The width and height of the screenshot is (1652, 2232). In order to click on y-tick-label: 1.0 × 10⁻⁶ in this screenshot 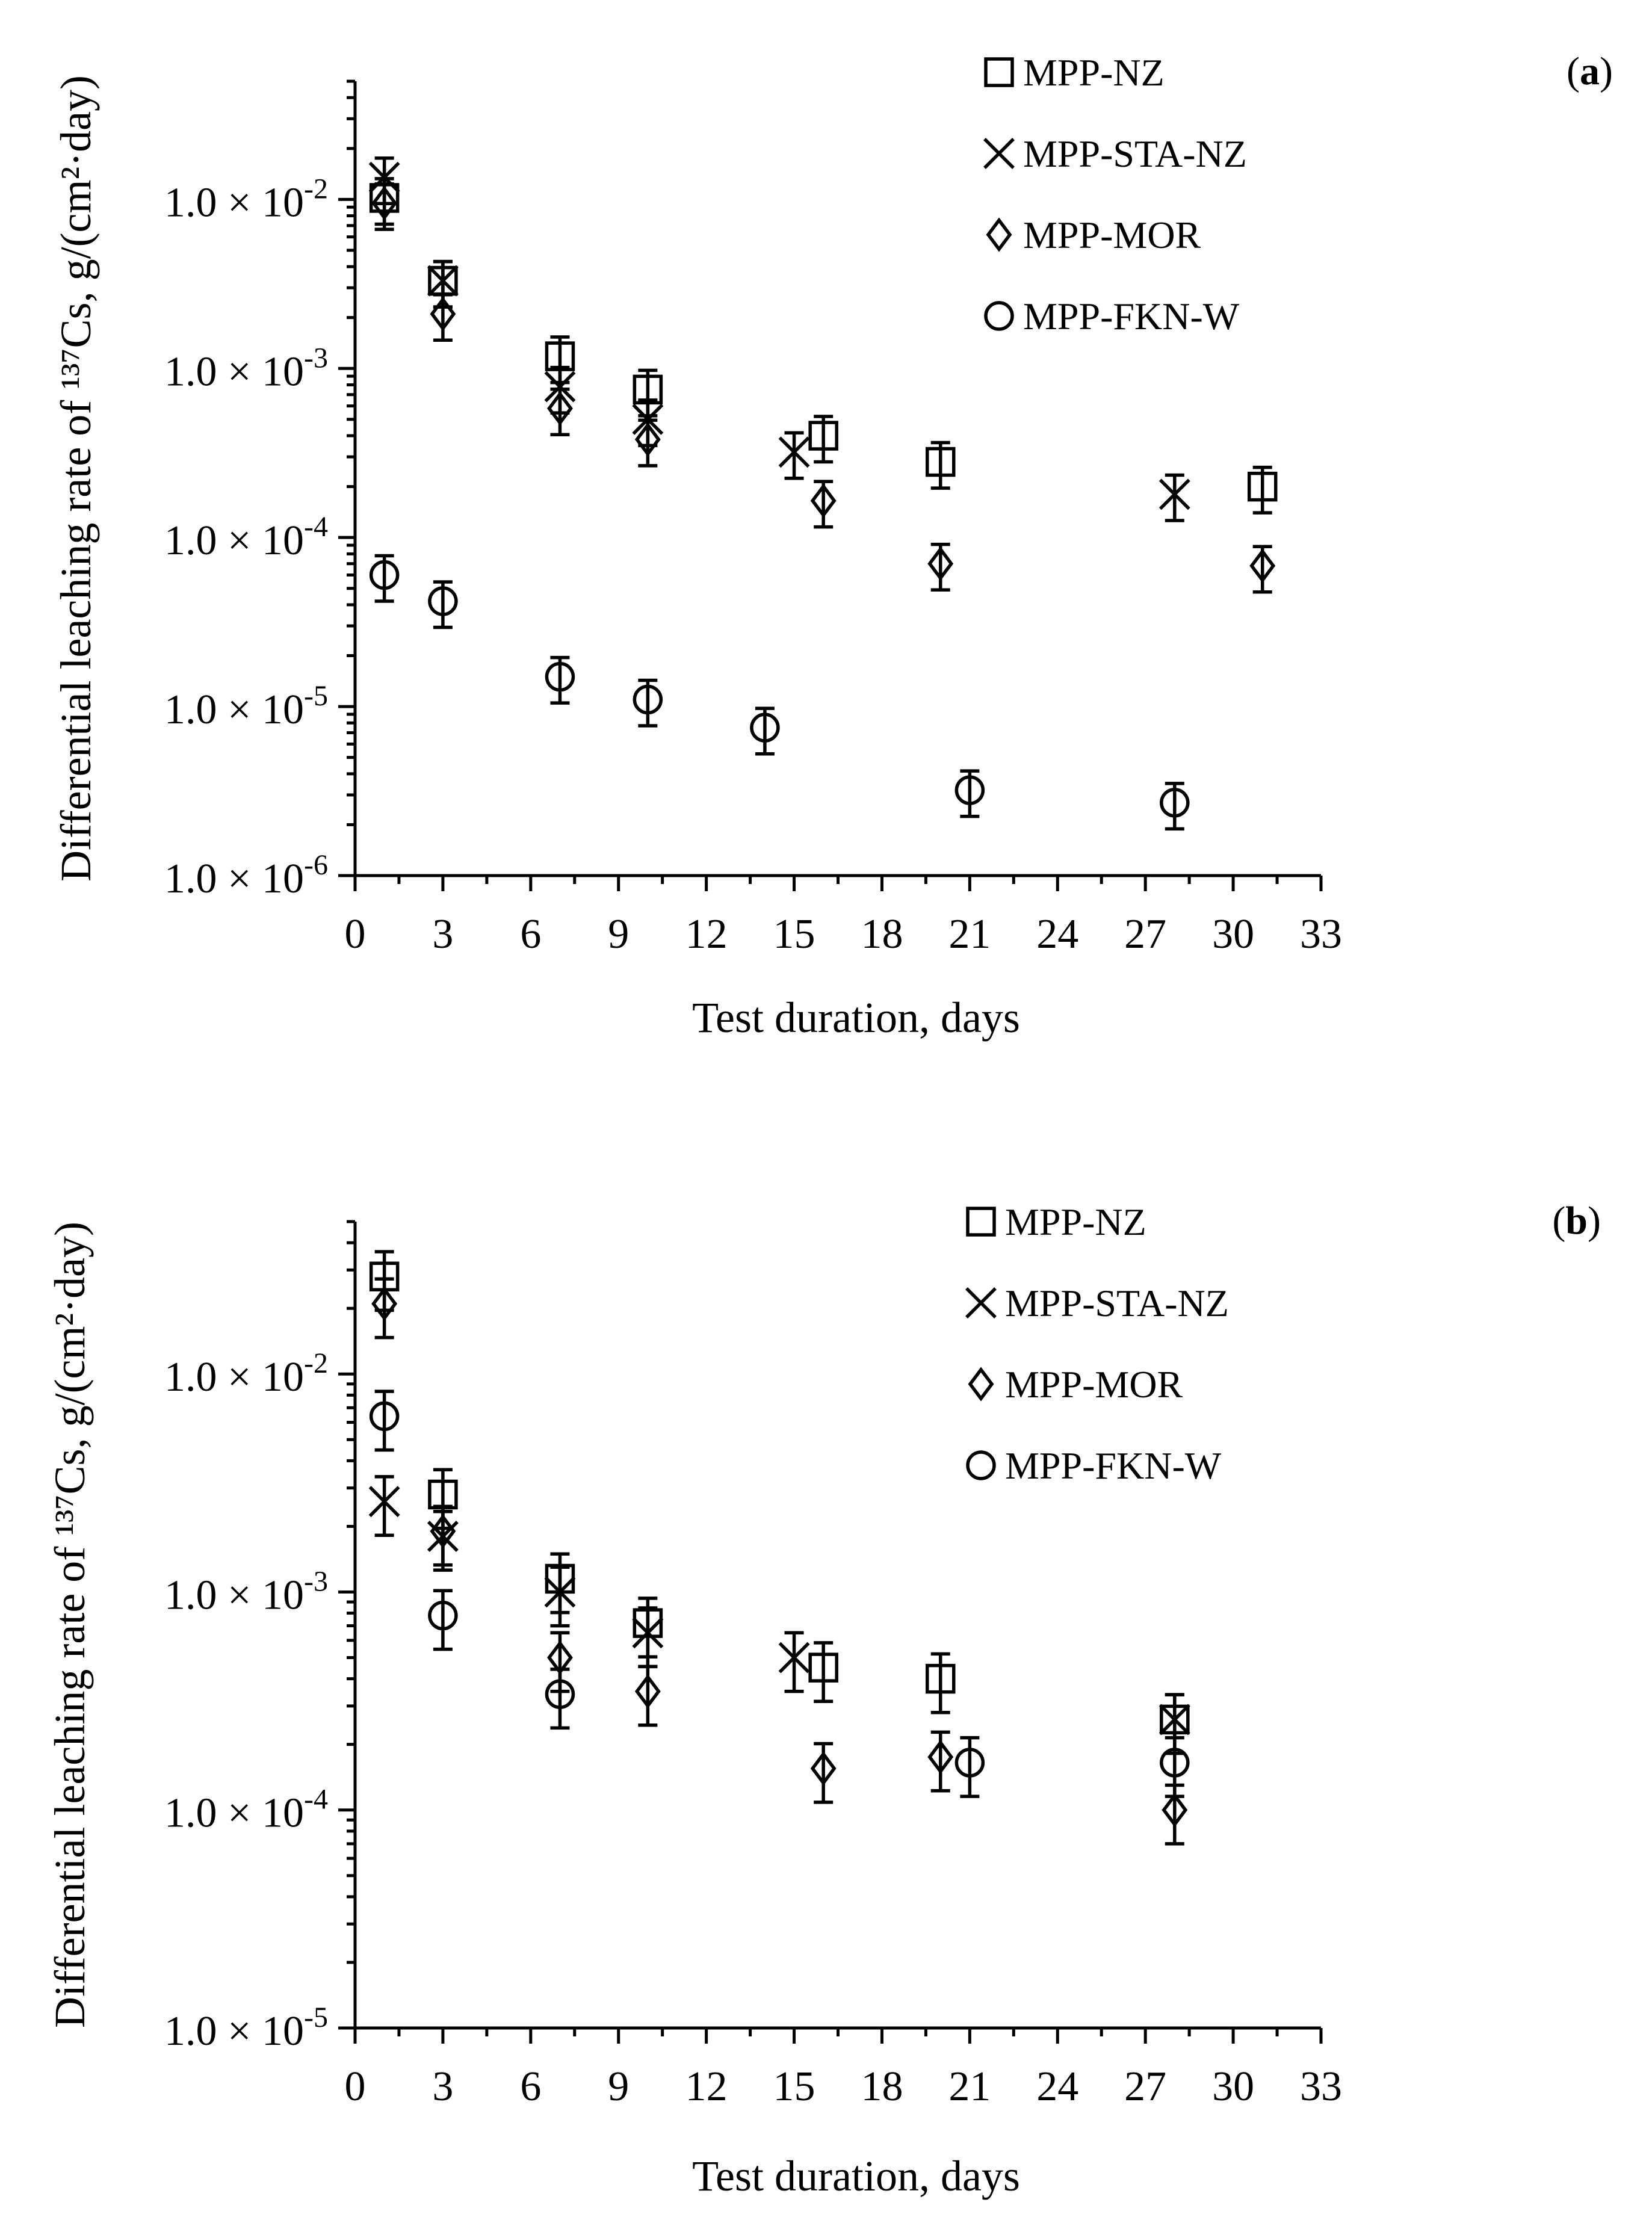, I will do `click(246, 875)`.